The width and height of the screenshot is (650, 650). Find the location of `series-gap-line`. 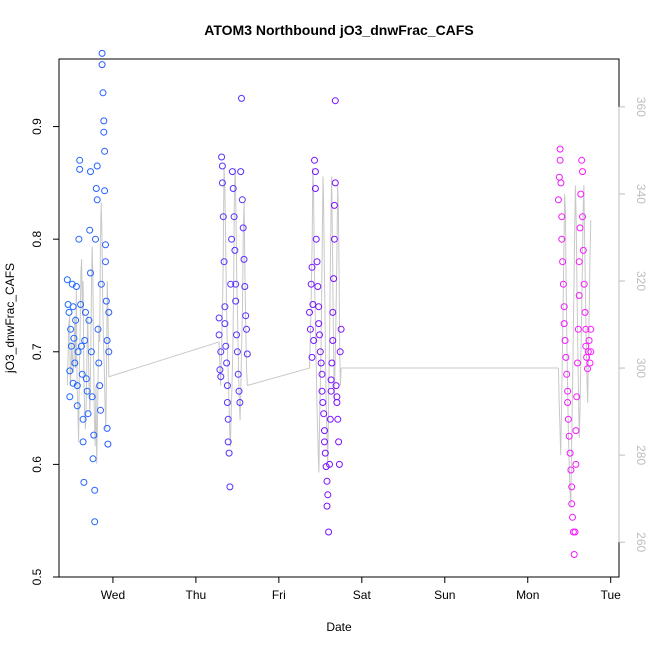

series-gap-line is located at coordinates (164, 359).